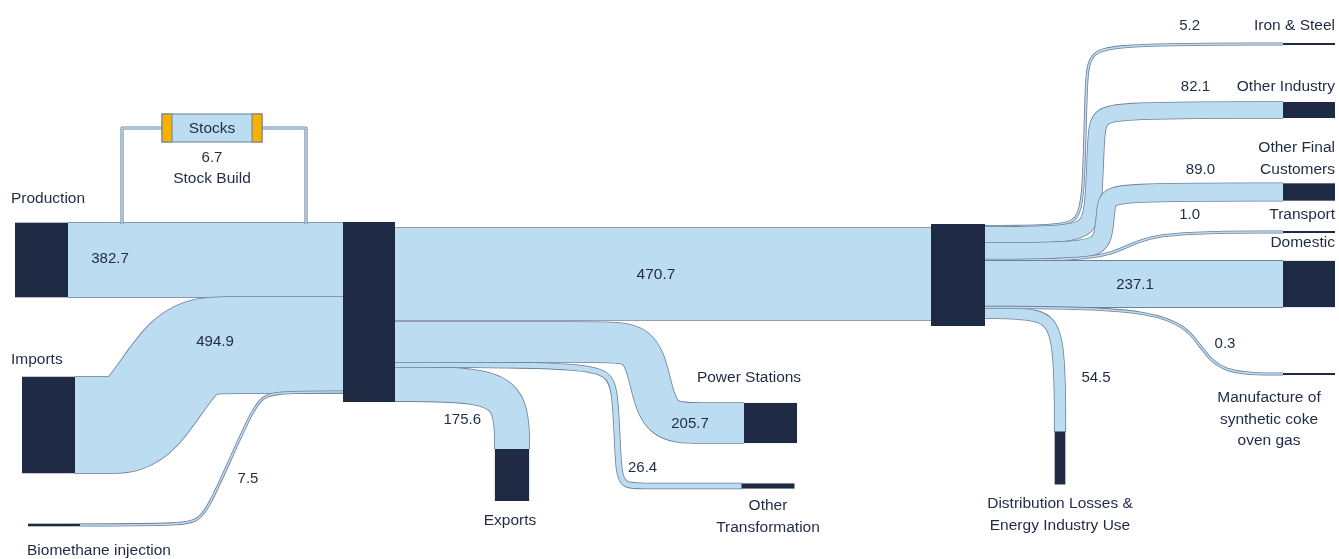  What do you see at coordinates (37, 358) in the screenshot?
I see `category-label: Imports` at bounding box center [37, 358].